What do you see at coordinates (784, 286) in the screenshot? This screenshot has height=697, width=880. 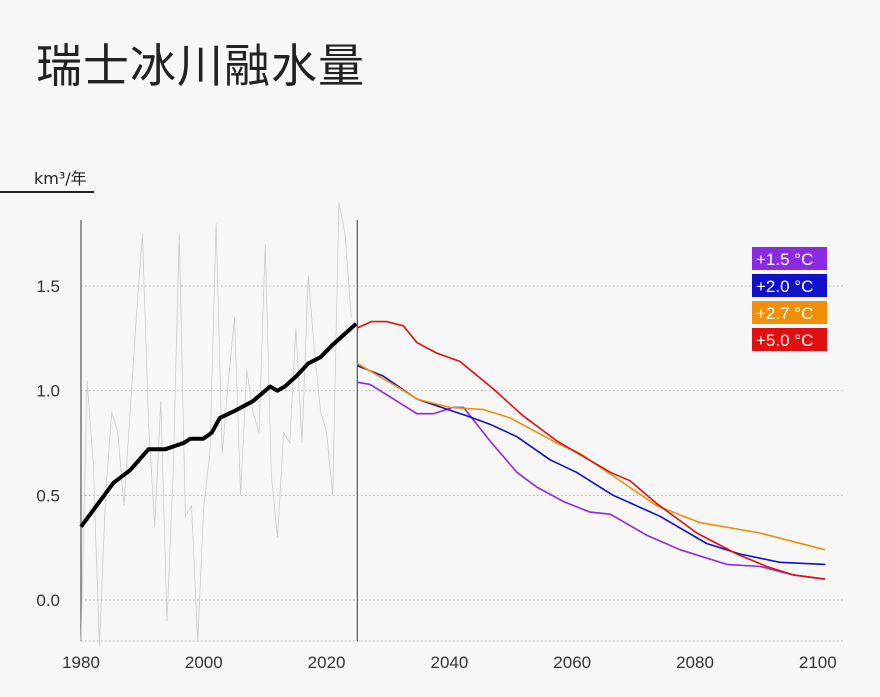 I see `legend-label: +2.0 °C` at bounding box center [784, 286].